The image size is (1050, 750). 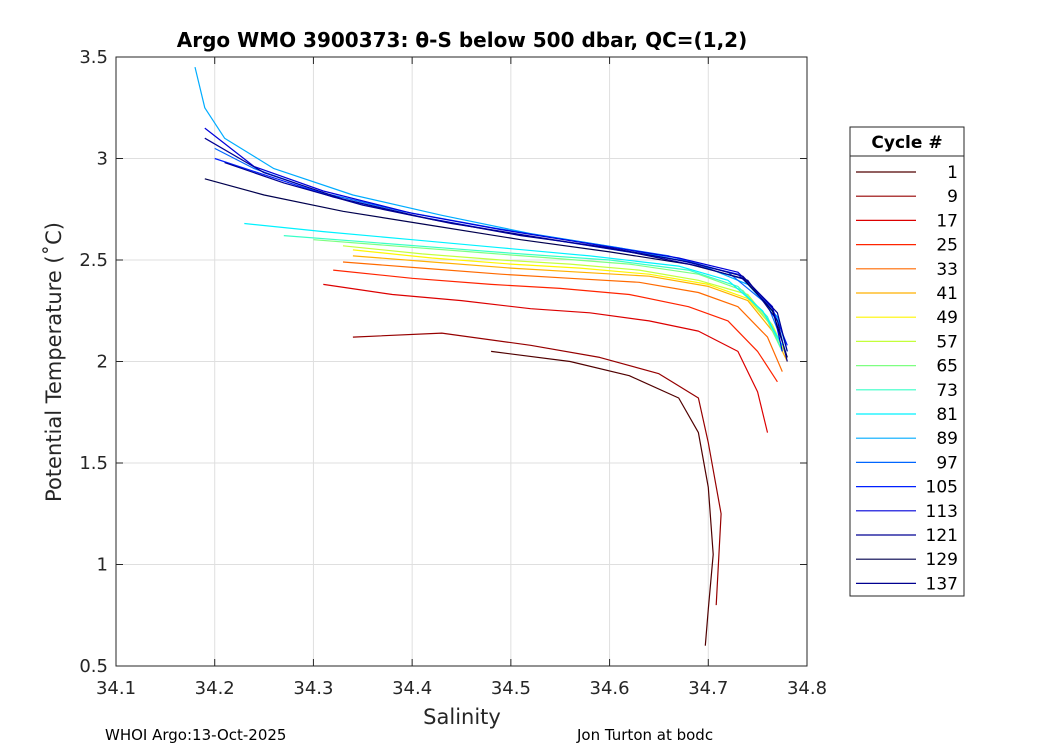 What do you see at coordinates (708, 688) in the screenshot?
I see `x-tick-label: 34.7` at bounding box center [708, 688].